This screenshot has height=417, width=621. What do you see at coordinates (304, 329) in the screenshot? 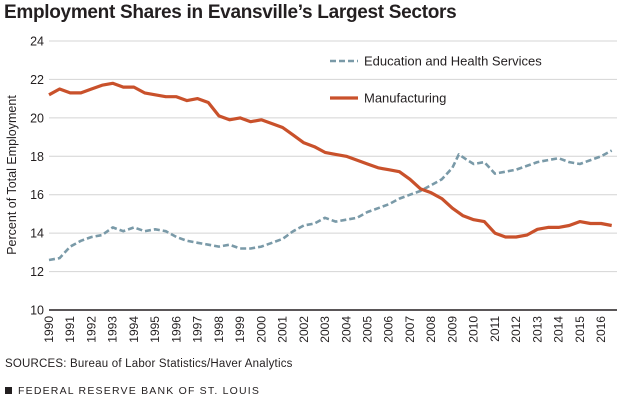
I see `x-tick-label: 2002` at bounding box center [304, 329].